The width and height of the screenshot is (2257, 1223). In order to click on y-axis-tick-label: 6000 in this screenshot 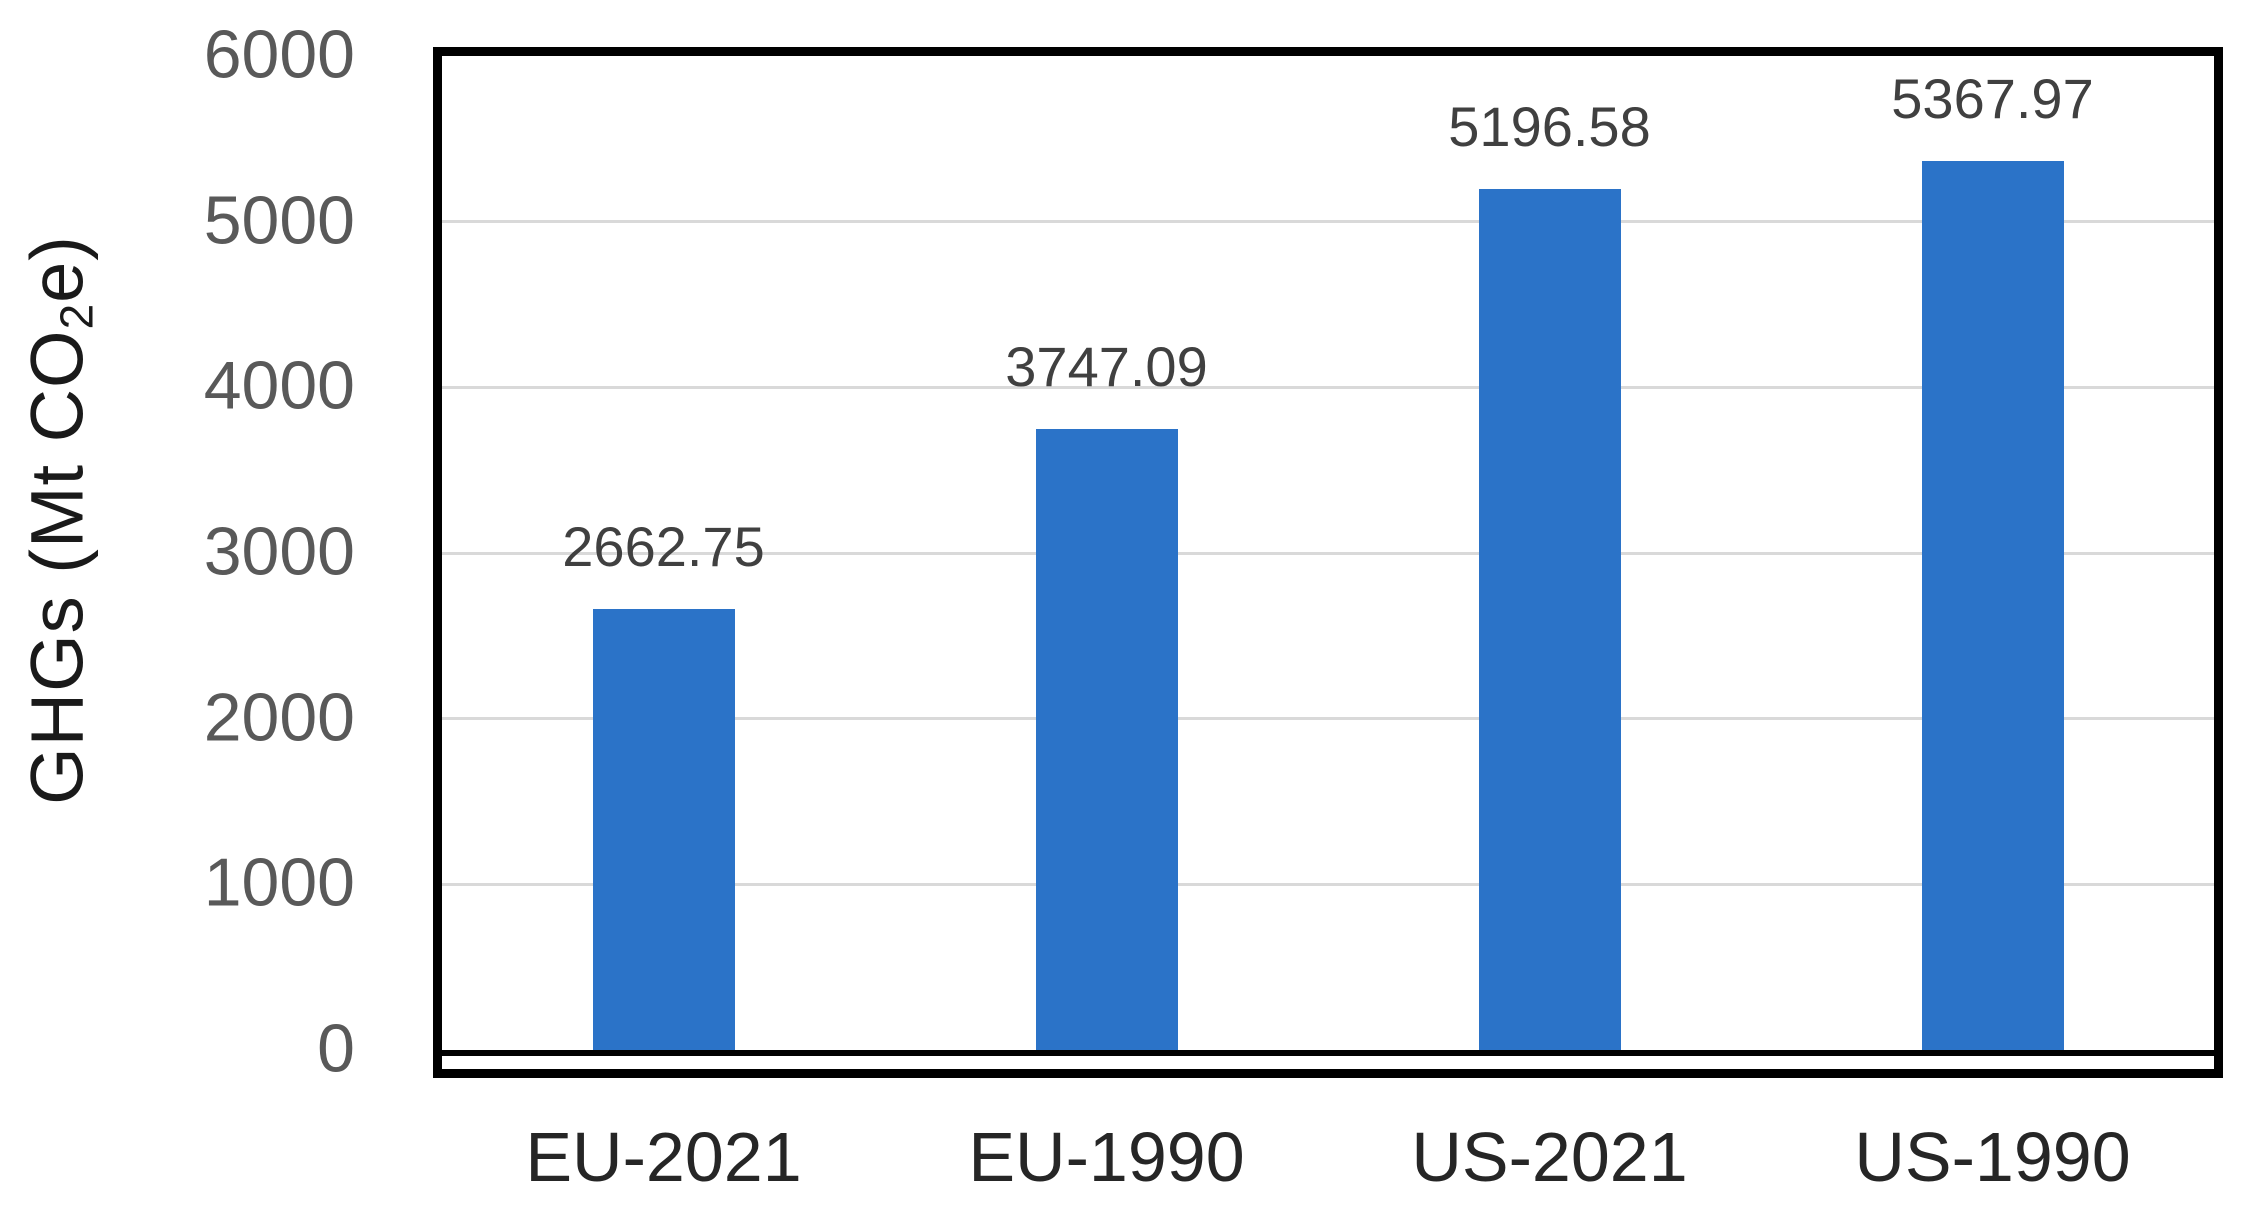, I will do `click(279, 54)`.